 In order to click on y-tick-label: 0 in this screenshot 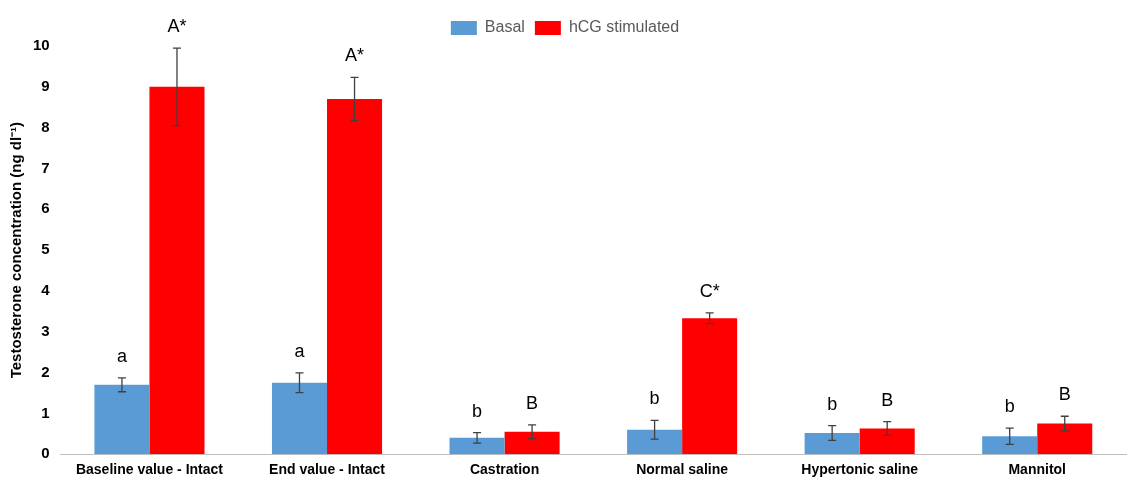, I will do `click(45, 453)`.